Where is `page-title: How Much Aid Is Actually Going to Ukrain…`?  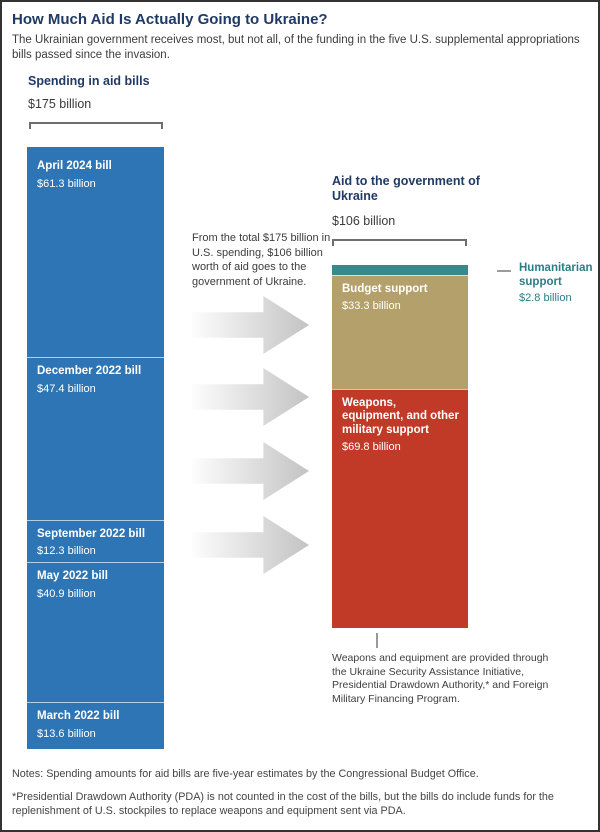
page-title: How Much Aid Is Actually Going to Ukrain… is located at coordinates (170, 19).